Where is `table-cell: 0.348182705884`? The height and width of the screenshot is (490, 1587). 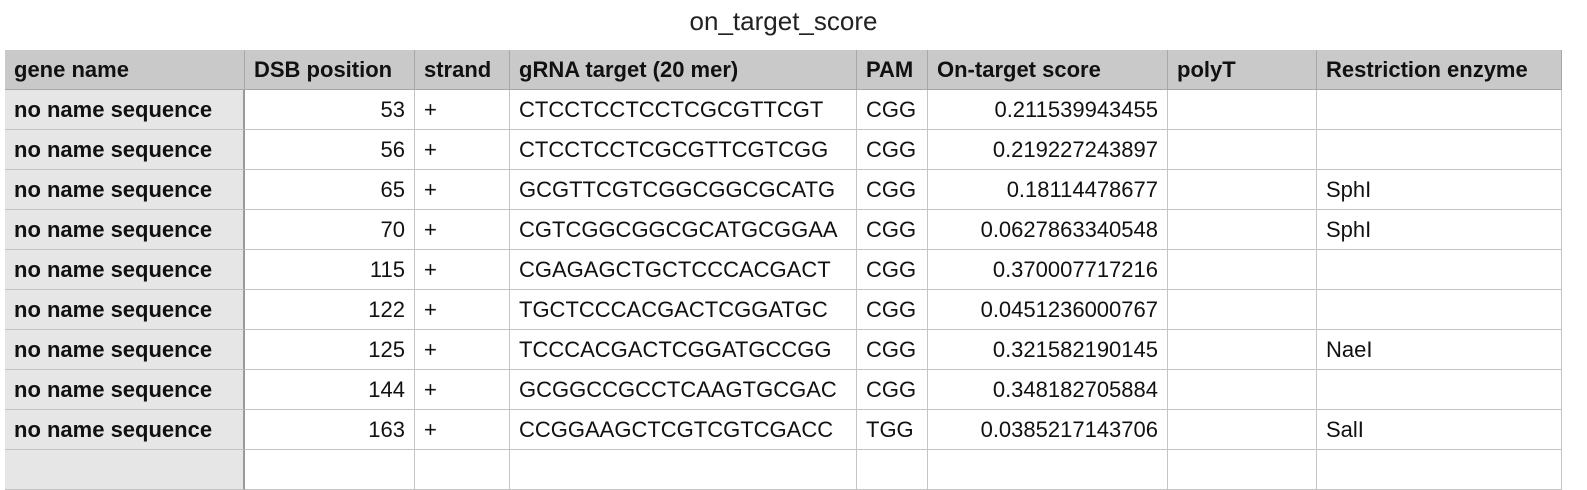
table-cell: 0.348182705884 is located at coordinates (1048, 390).